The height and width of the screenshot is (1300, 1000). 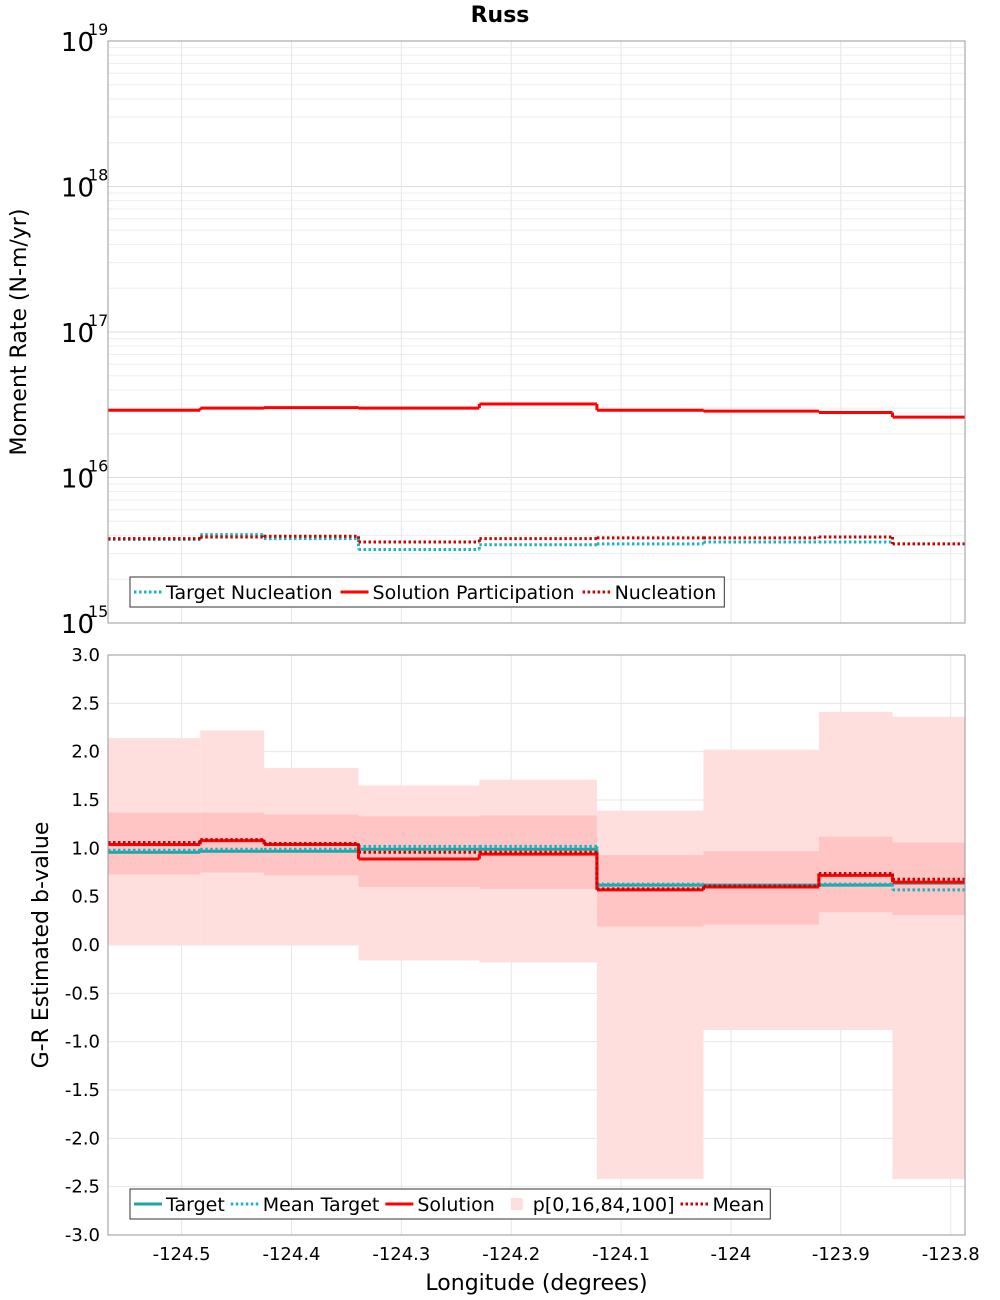 What do you see at coordinates (291, 1254) in the screenshot?
I see `x-tick-label: -124.4` at bounding box center [291, 1254].